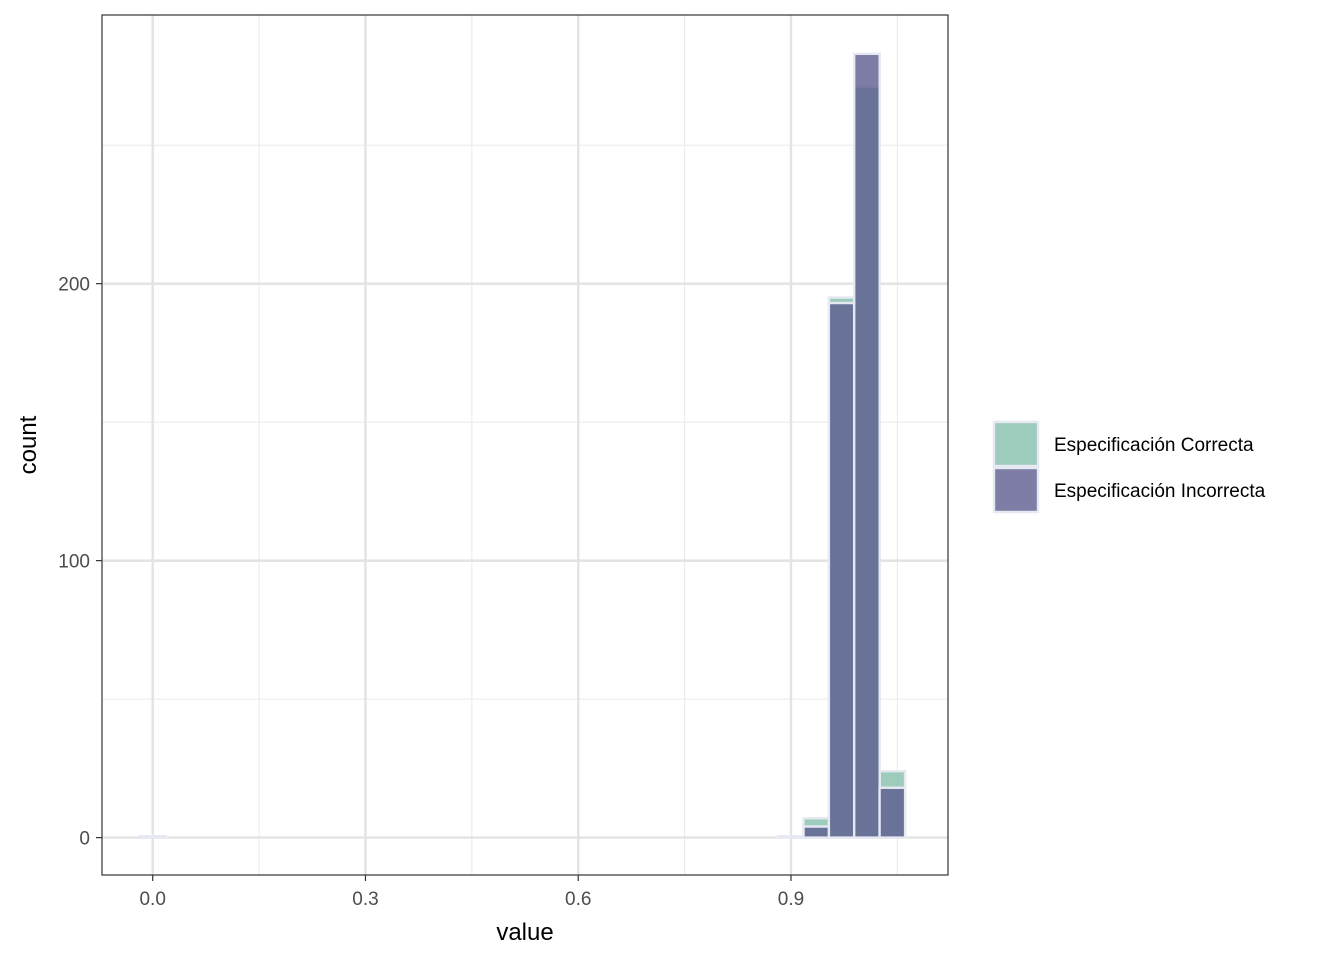 This screenshot has width=1344, height=960. I want to click on y-tick-label: 100, so click(74, 562).